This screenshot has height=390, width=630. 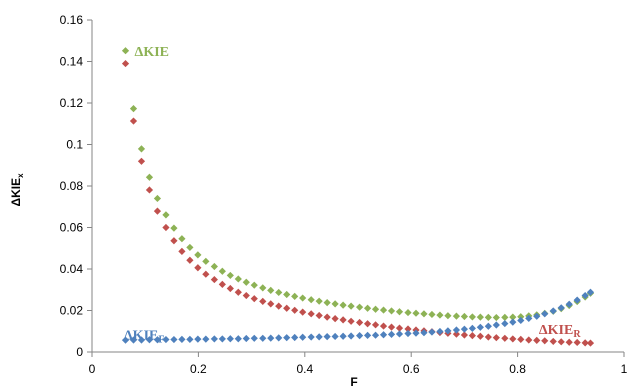 What do you see at coordinates (624, 369) in the screenshot?
I see `x-tick-label: 1` at bounding box center [624, 369].